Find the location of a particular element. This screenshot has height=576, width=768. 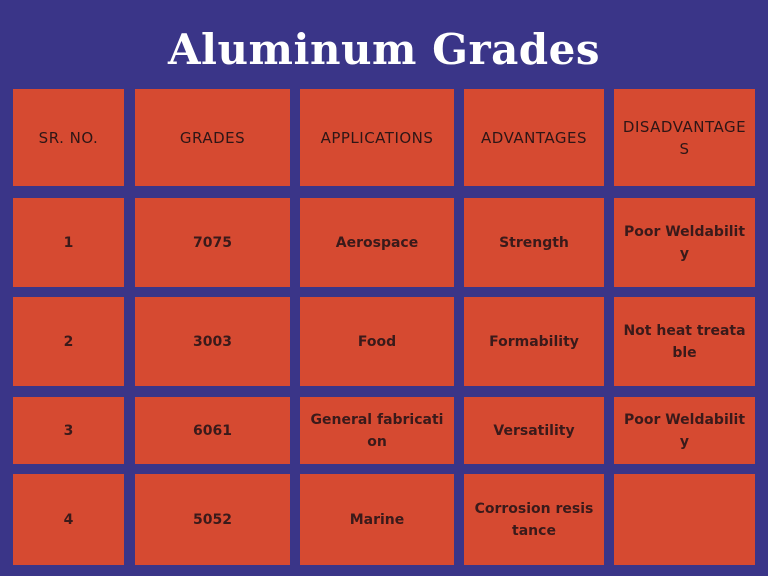

table-cell-grade: 7075 is located at coordinates (212, 242).